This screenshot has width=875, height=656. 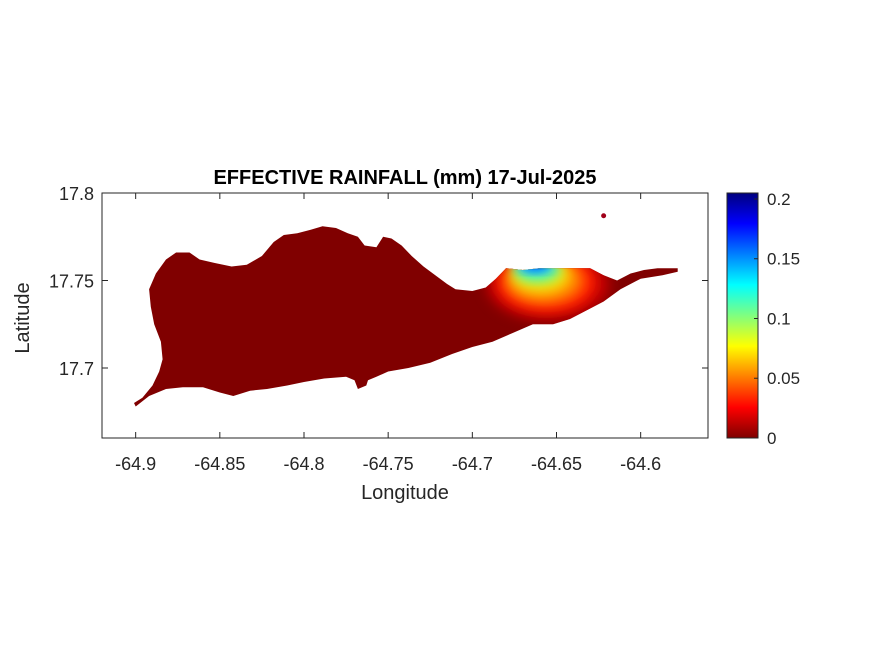 I want to click on colorbar-tick-label: 0.1, so click(x=779, y=318).